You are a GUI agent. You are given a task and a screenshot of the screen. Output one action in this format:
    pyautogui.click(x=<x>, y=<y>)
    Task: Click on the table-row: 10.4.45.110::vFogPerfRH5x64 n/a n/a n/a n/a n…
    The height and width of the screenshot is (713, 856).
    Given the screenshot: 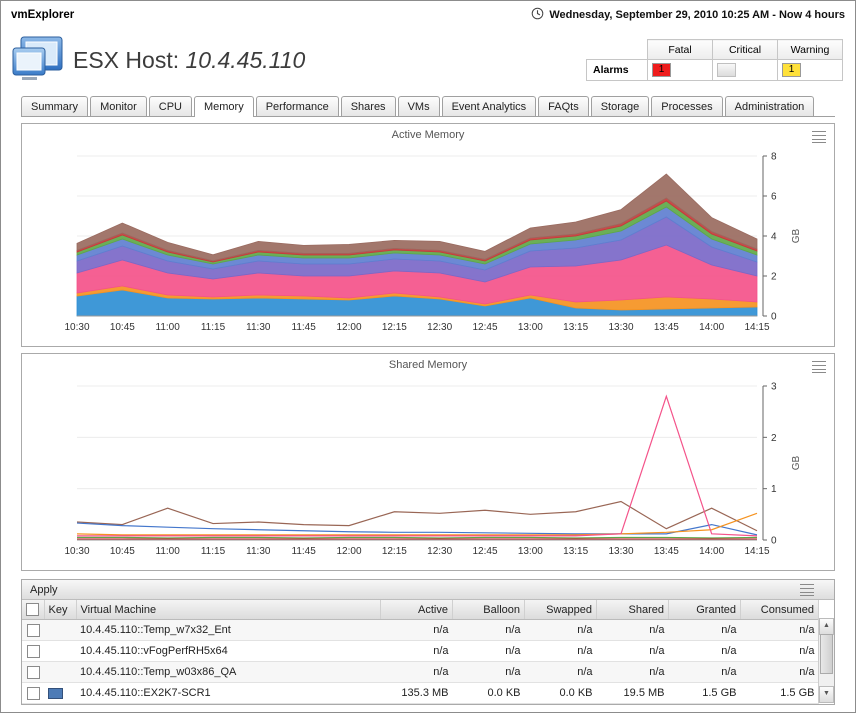 What is the action you would take?
    pyautogui.click(x=420, y=651)
    